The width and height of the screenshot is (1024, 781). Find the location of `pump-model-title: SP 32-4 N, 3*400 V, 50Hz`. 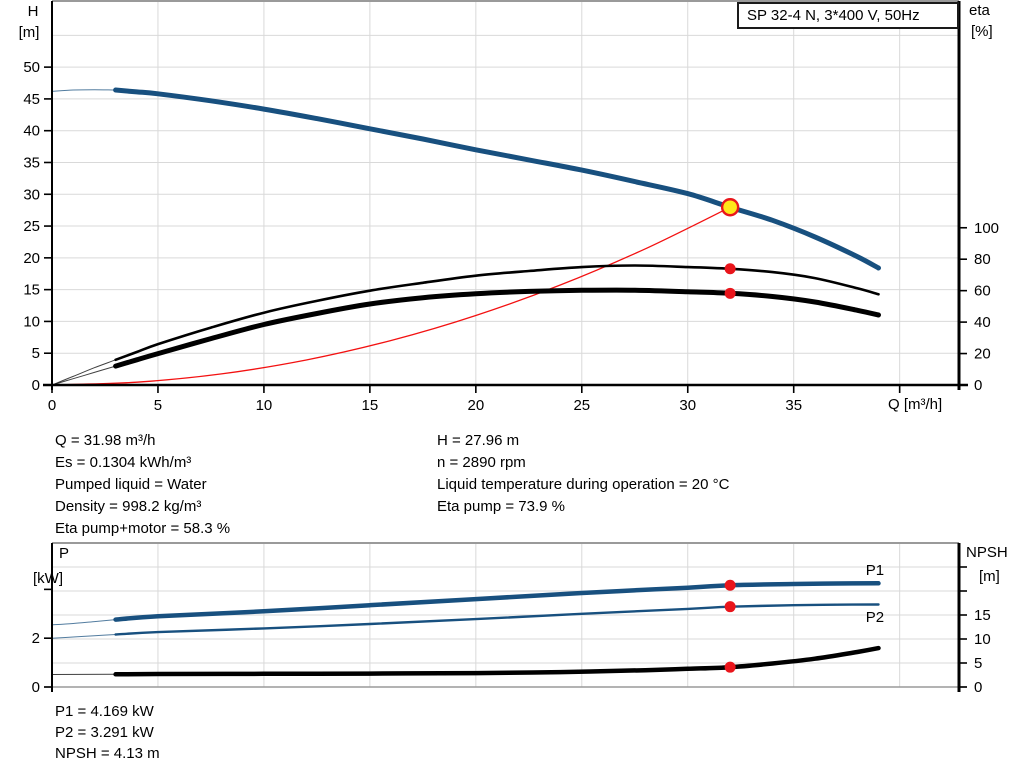

pump-model-title: SP 32-4 N, 3*400 V, 50Hz is located at coordinates (833, 15).